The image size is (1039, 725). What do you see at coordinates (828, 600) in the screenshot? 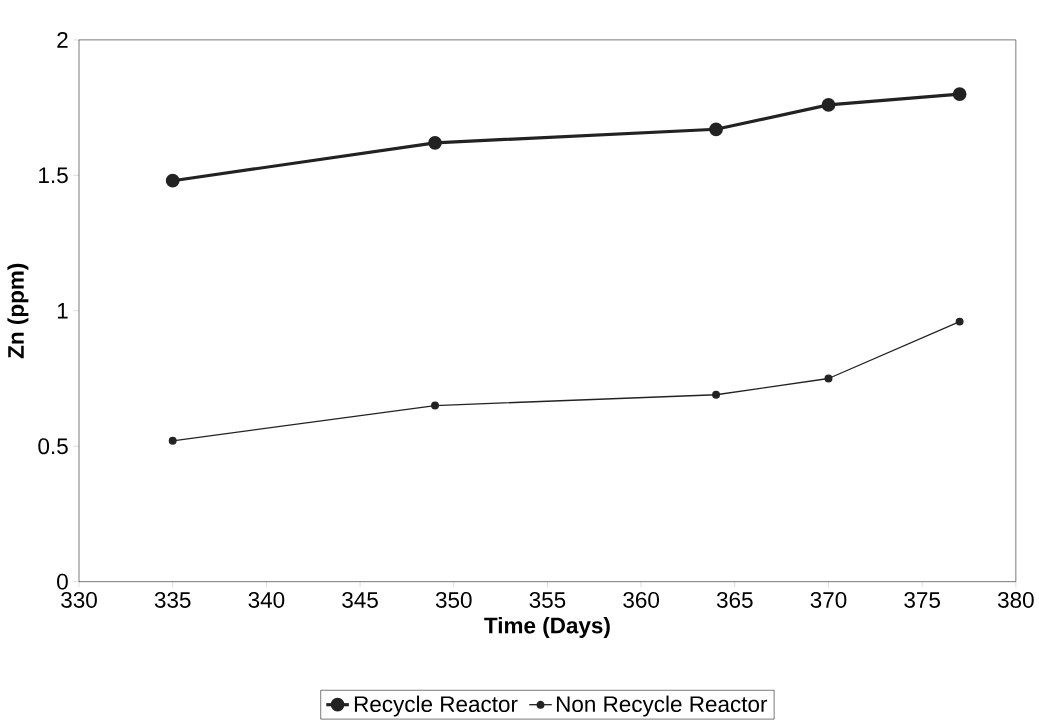
I see `x-tick-label: 370` at bounding box center [828, 600].